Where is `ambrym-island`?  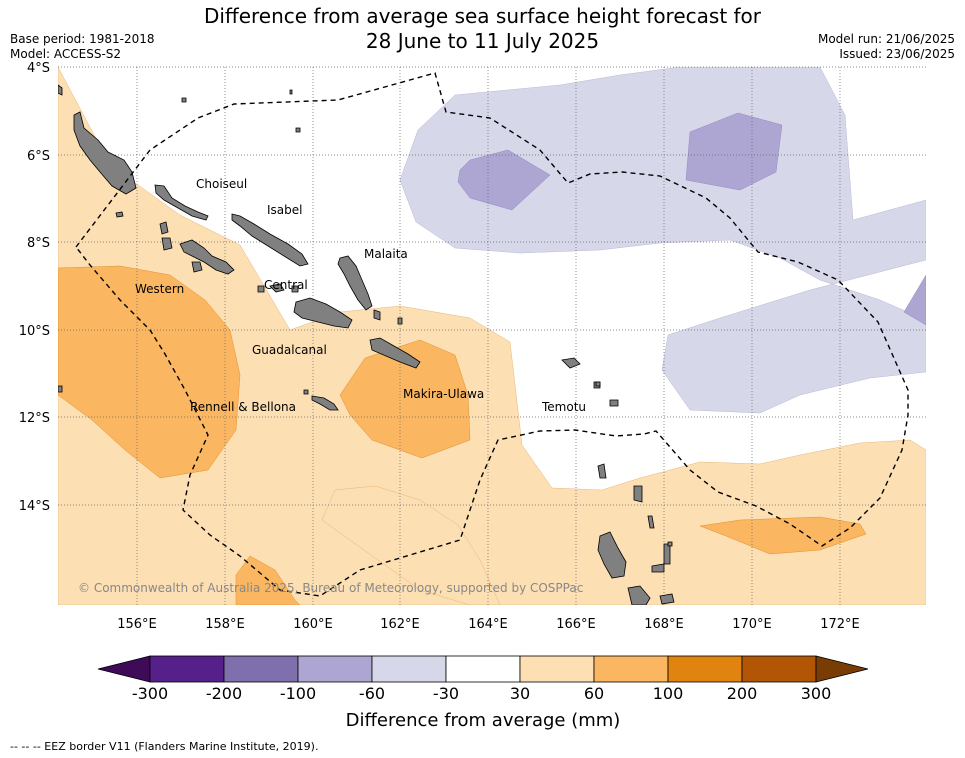 ambrym-island is located at coordinates (667, 599).